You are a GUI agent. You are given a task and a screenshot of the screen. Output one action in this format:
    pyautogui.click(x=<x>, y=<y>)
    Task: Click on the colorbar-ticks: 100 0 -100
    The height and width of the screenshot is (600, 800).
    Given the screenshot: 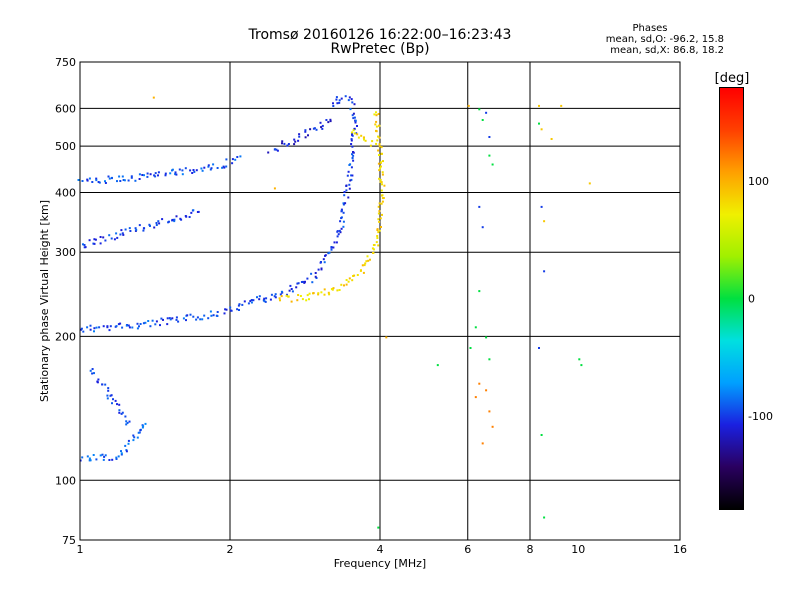 What is the action you would take?
    pyautogui.click(x=746, y=299)
    